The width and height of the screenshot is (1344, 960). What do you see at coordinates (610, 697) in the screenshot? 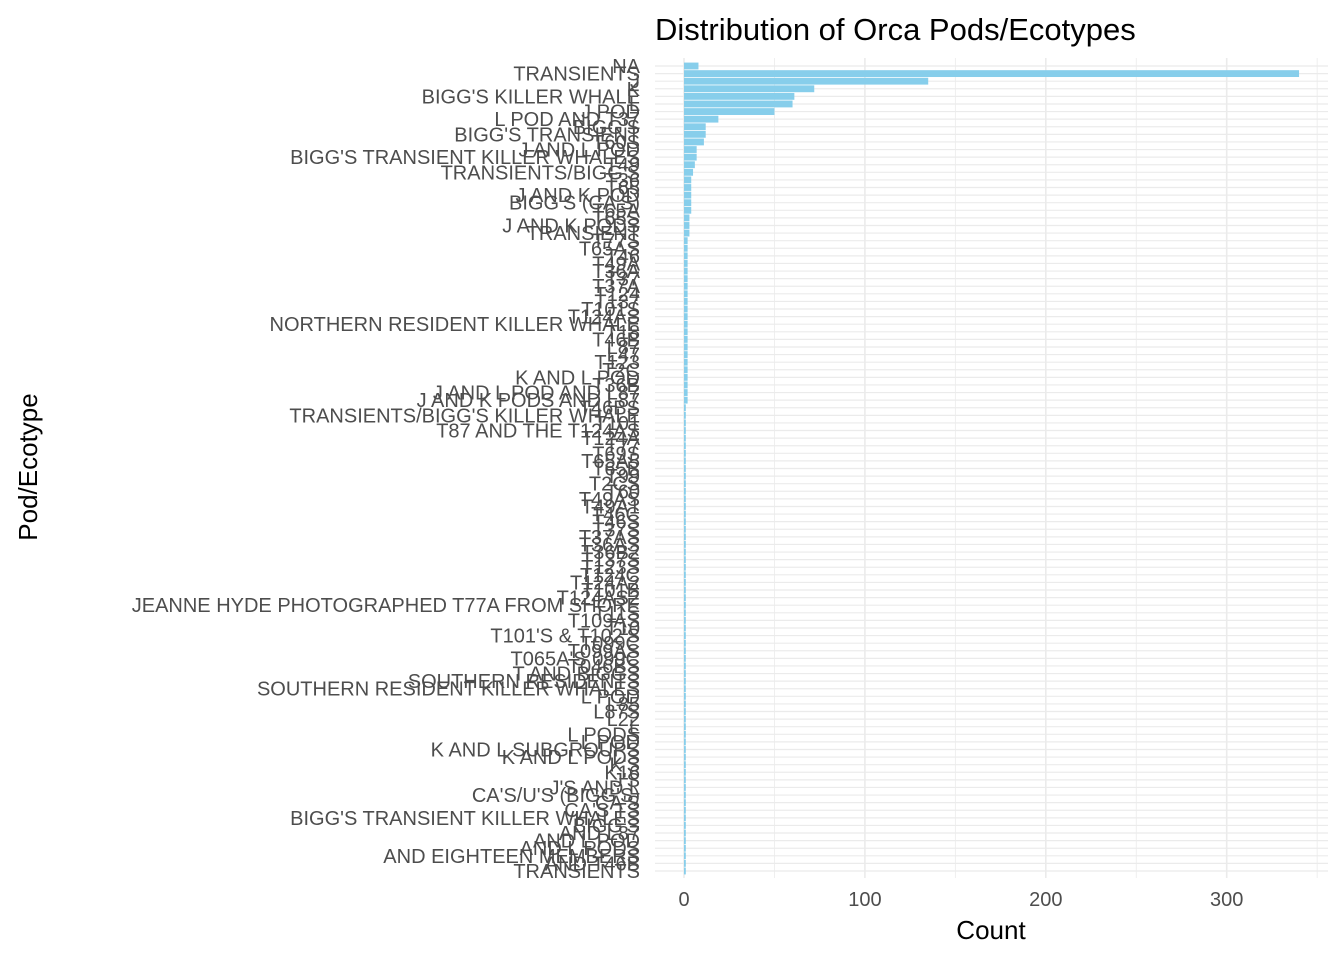
I see `y-tick-label: L POD` at bounding box center [610, 697].